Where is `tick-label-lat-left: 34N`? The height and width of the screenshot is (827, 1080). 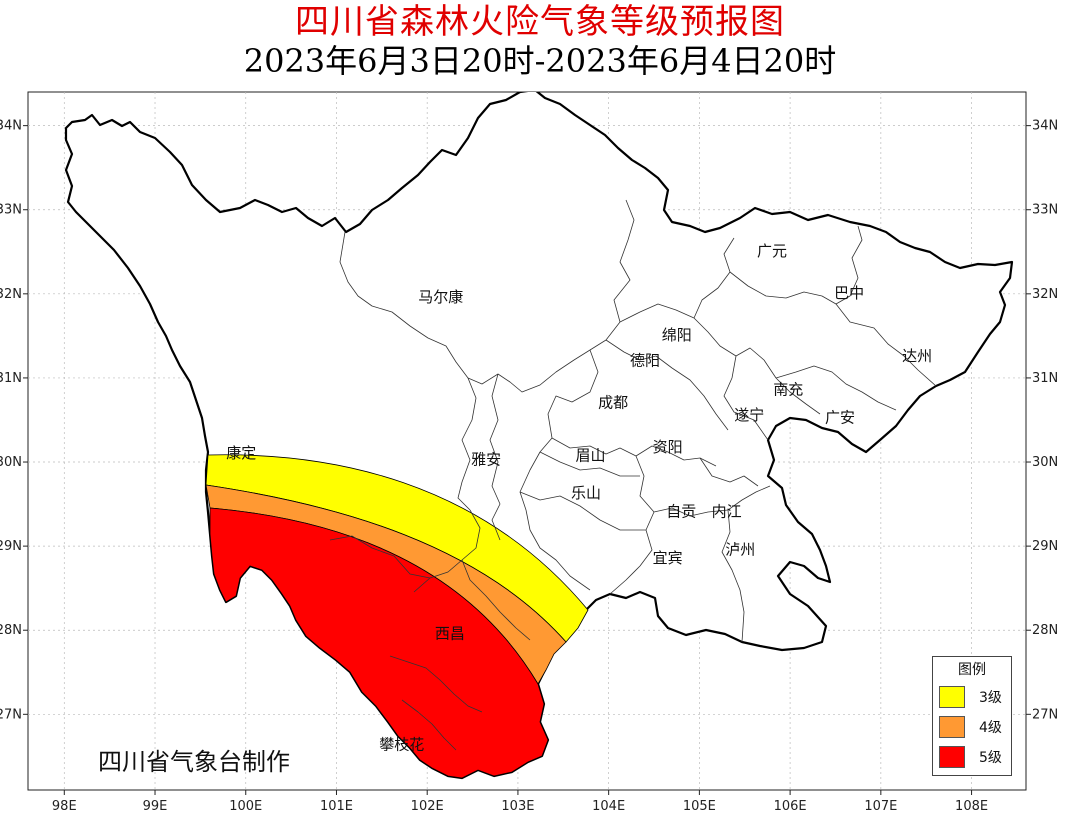 tick-label-lat-left: 34N is located at coordinates (11, 126).